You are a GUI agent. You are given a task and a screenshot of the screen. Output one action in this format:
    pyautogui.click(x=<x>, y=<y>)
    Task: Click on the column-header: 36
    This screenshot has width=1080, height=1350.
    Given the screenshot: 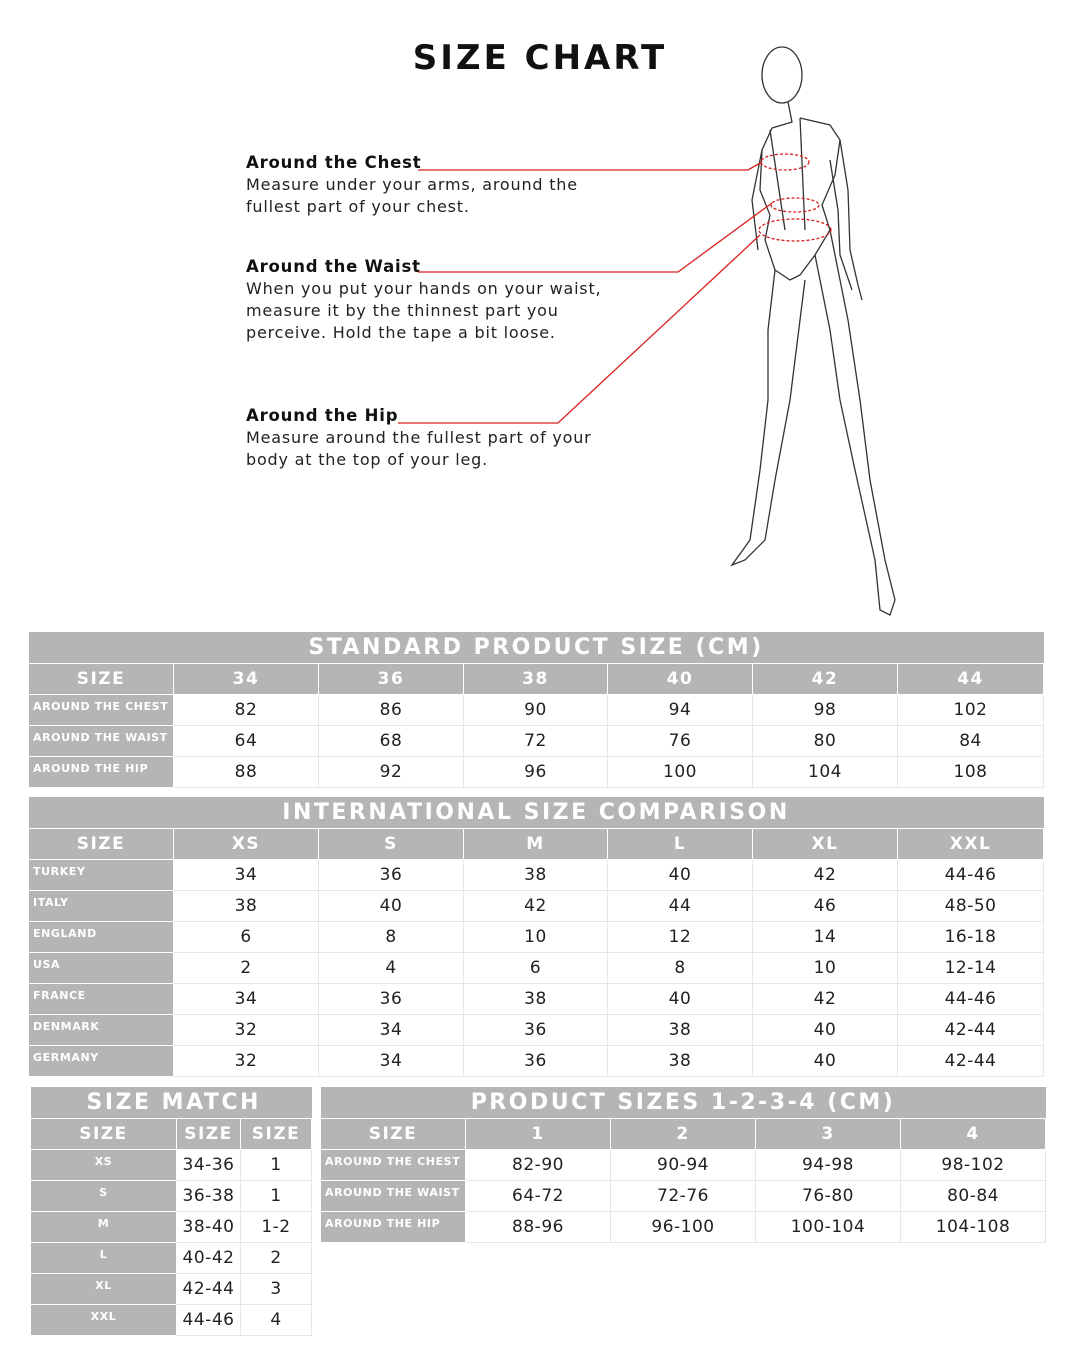 What is the action you would take?
    pyautogui.click(x=391, y=678)
    